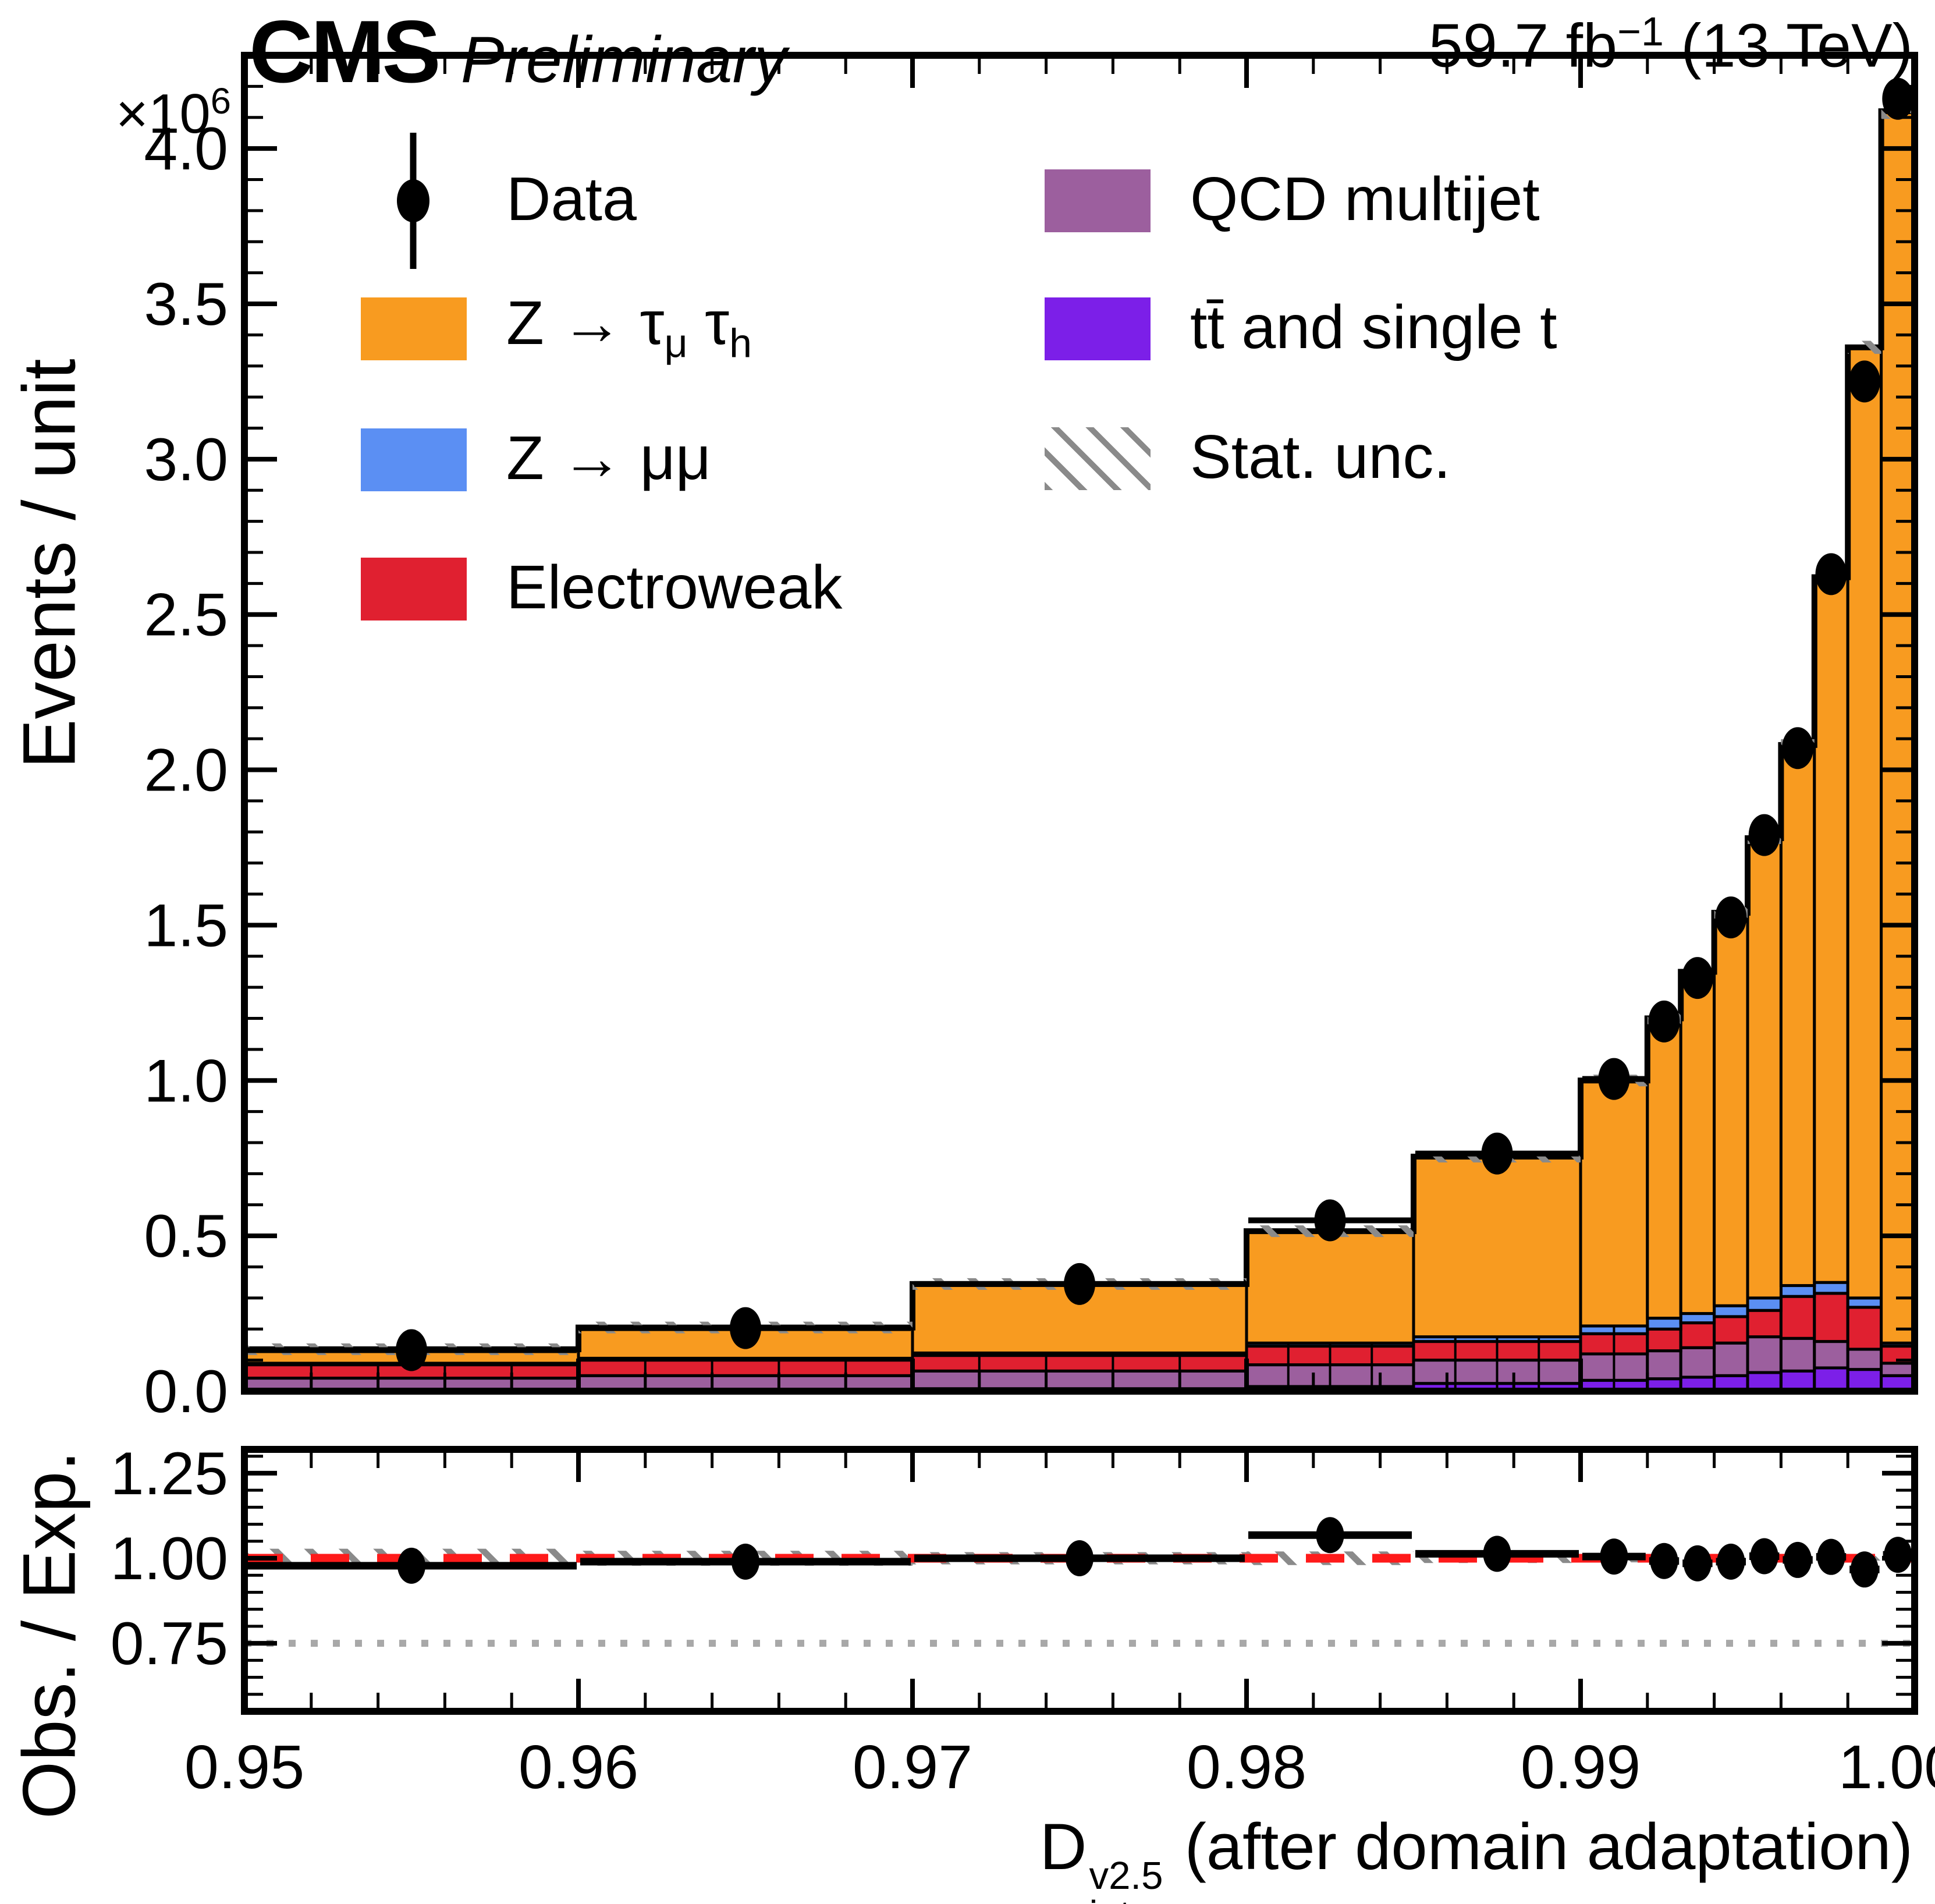 This screenshot has width=1935, height=1904. What do you see at coordinates (1320, 457) in the screenshot?
I see `legend-label-stat-unc: Stat. unc.` at bounding box center [1320, 457].